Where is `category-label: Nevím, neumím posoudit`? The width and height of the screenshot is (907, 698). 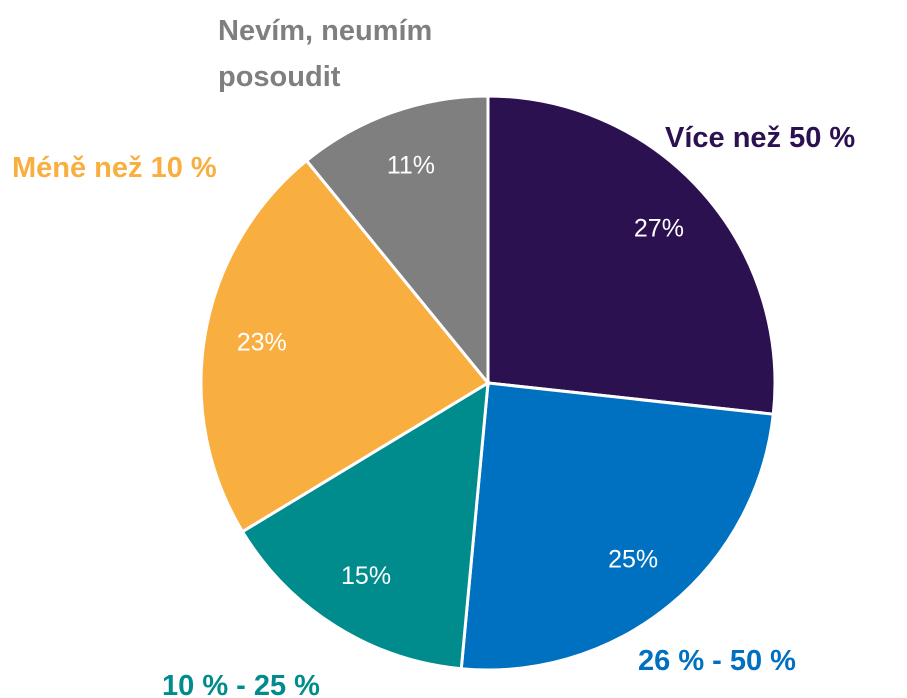
category-label: Nevím, neumím posoudit is located at coordinates (325, 54).